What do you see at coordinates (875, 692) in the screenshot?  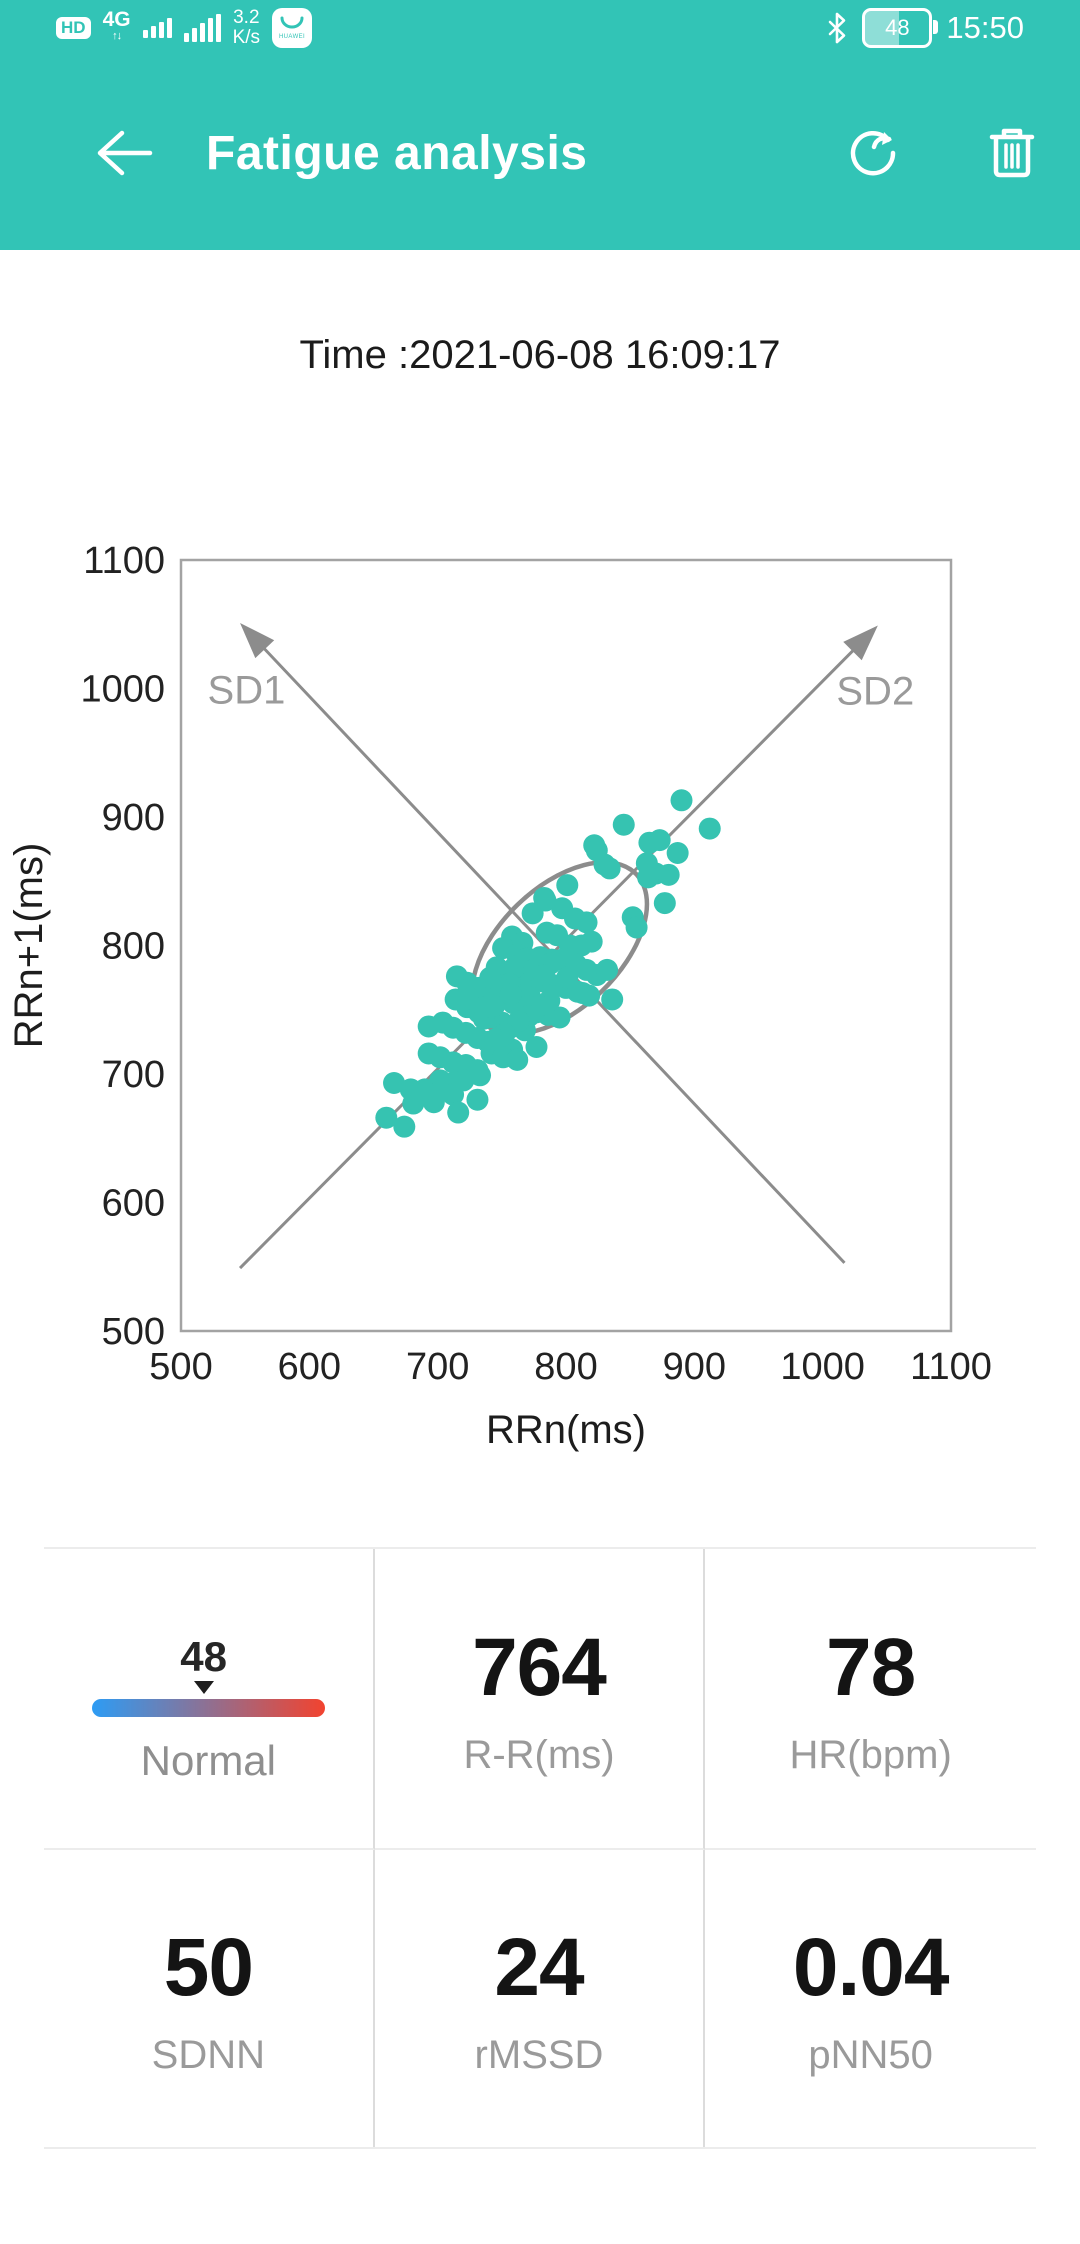 I see `sd2-label: SD2` at bounding box center [875, 692].